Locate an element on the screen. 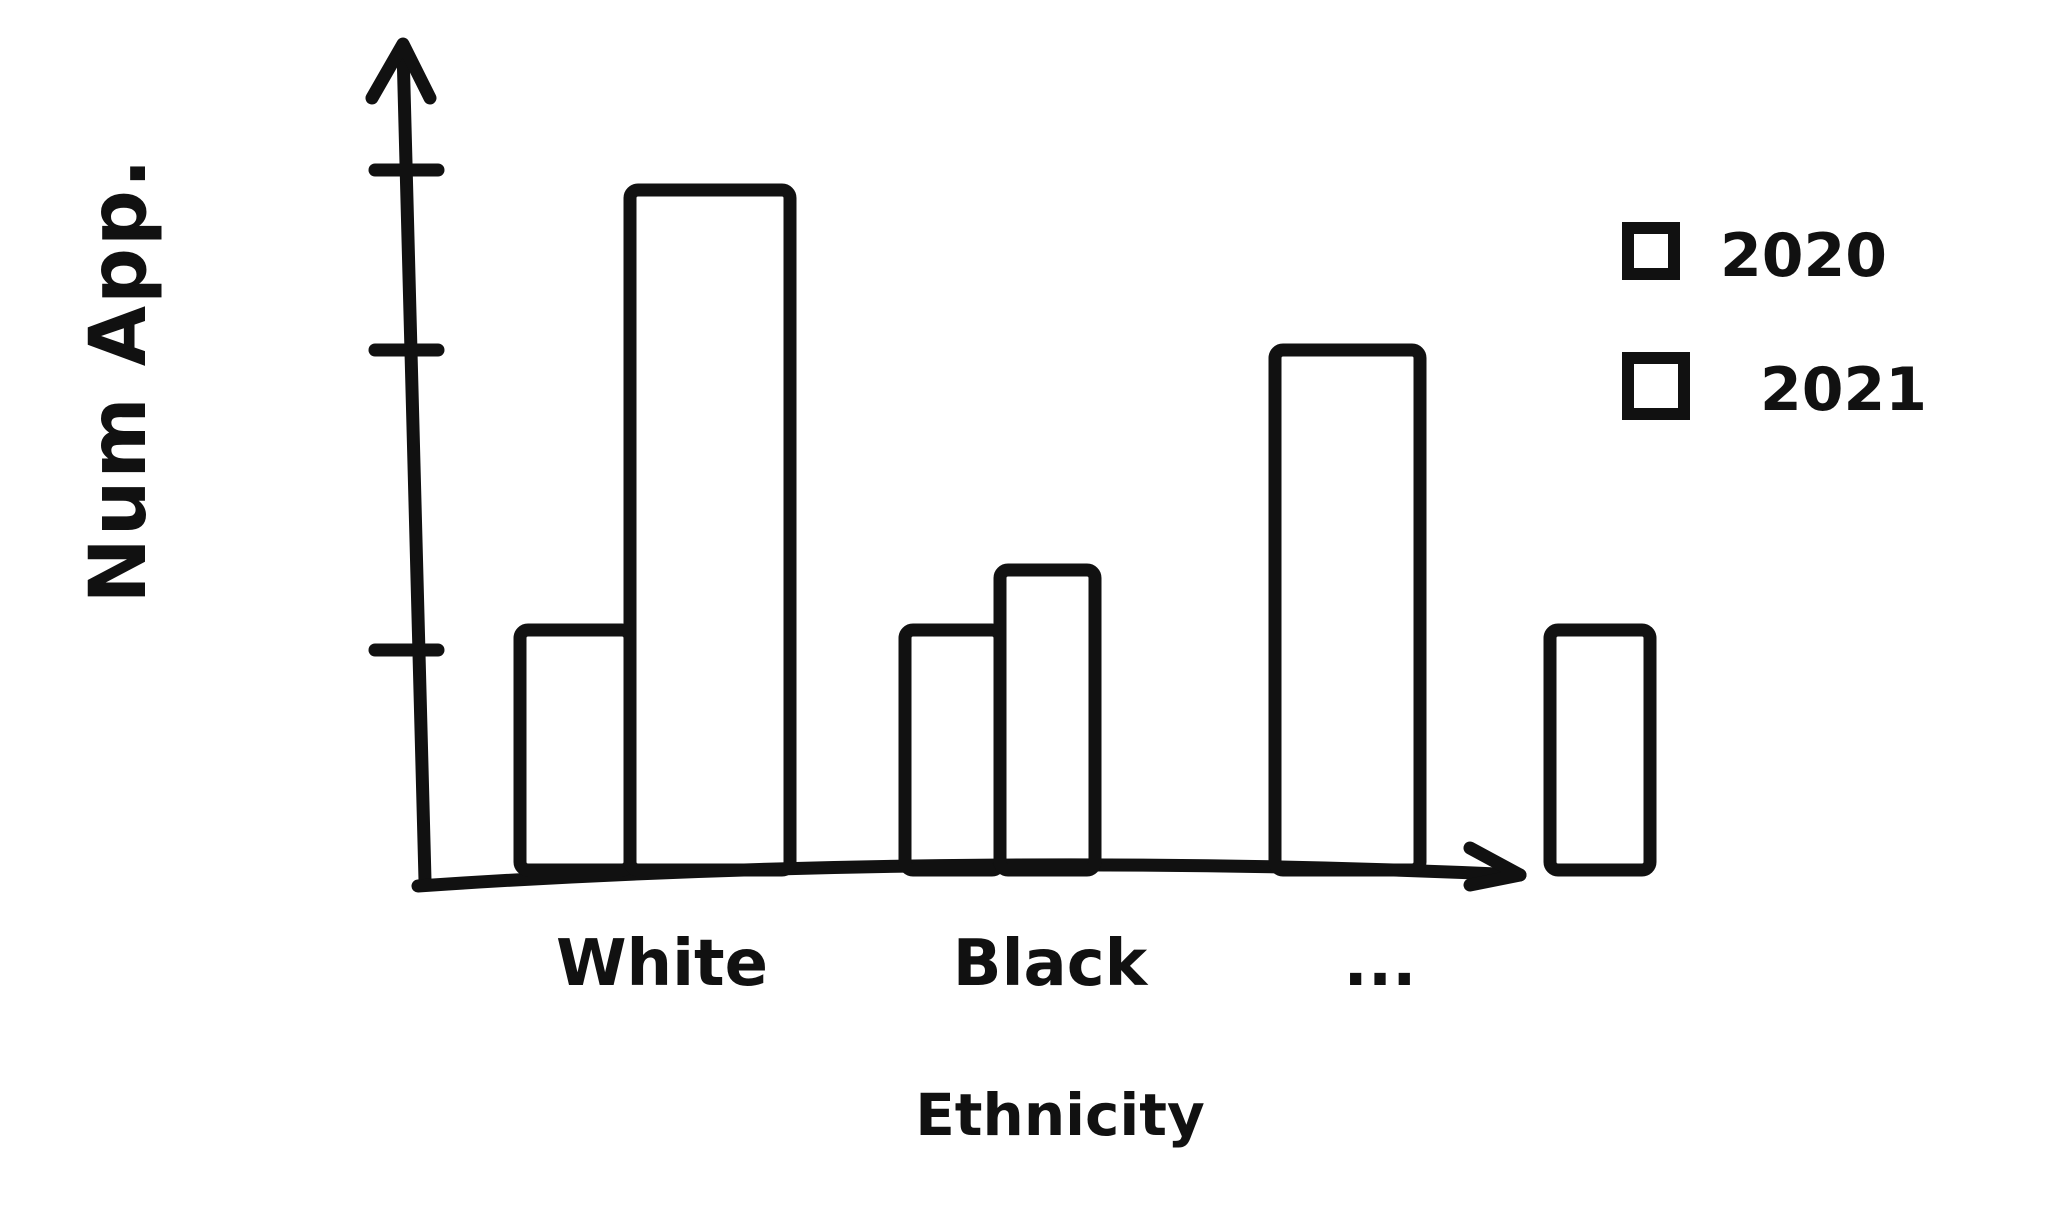  bar-black-2020 is located at coordinates (952, 750).